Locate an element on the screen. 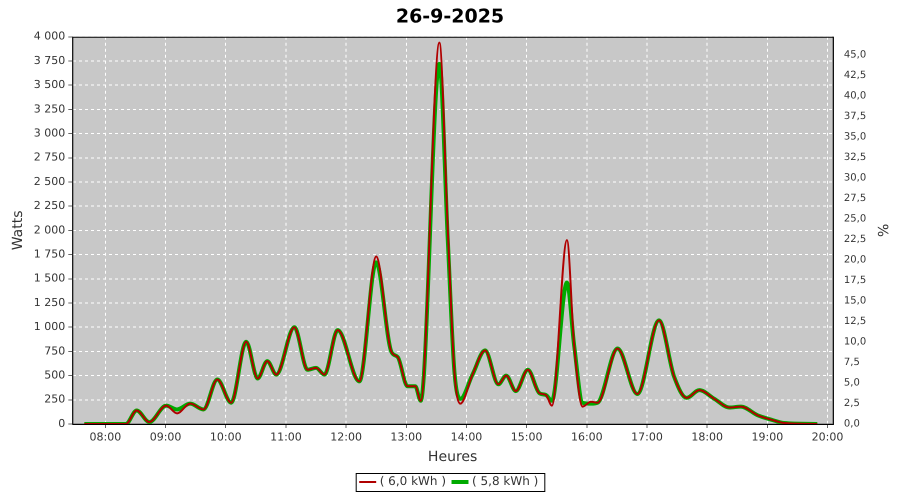 The width and height of the screenshot is (900, 500). x-tick-label: 14:00 is located at coordinates (466, 437).